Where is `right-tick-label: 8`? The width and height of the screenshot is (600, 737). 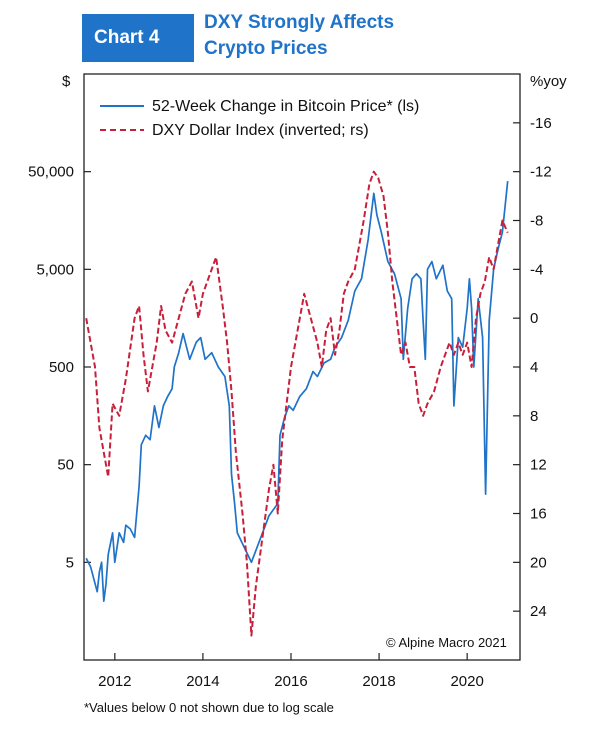
right-tick-label: 8 is located at coordinates (534, 416).